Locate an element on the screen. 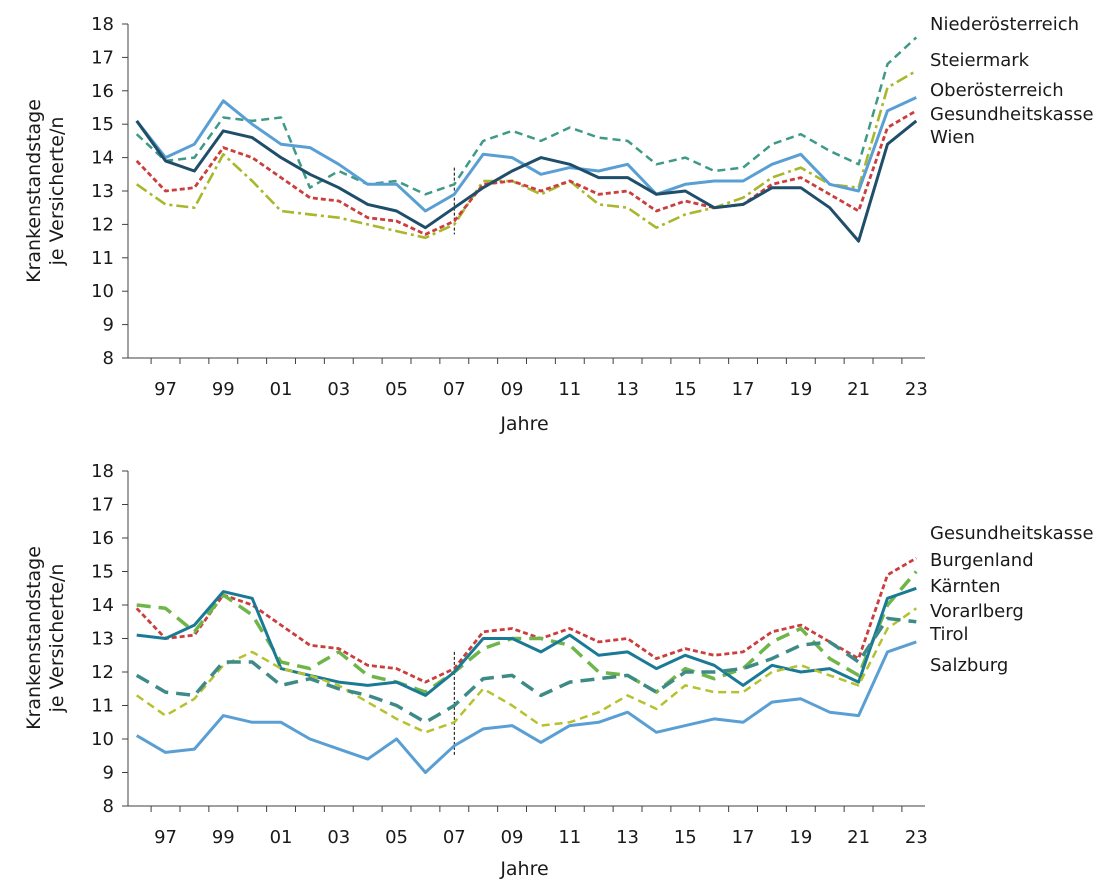  series-line-niederoesterreich is located at coordinates (526, 116).